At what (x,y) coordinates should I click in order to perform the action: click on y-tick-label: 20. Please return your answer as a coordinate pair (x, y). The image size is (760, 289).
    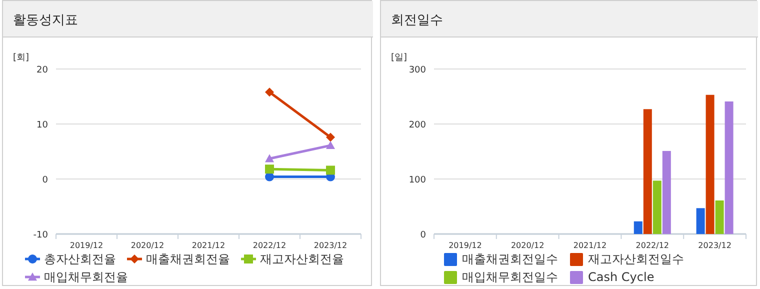
    Looking at the image, I should click on (42, 71).